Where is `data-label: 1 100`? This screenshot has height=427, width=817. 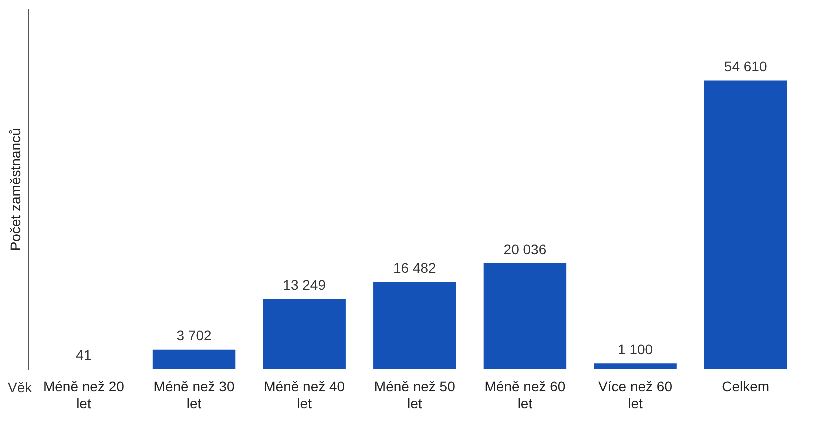 data-label: 1 100 is located at coordinates (636, 349).